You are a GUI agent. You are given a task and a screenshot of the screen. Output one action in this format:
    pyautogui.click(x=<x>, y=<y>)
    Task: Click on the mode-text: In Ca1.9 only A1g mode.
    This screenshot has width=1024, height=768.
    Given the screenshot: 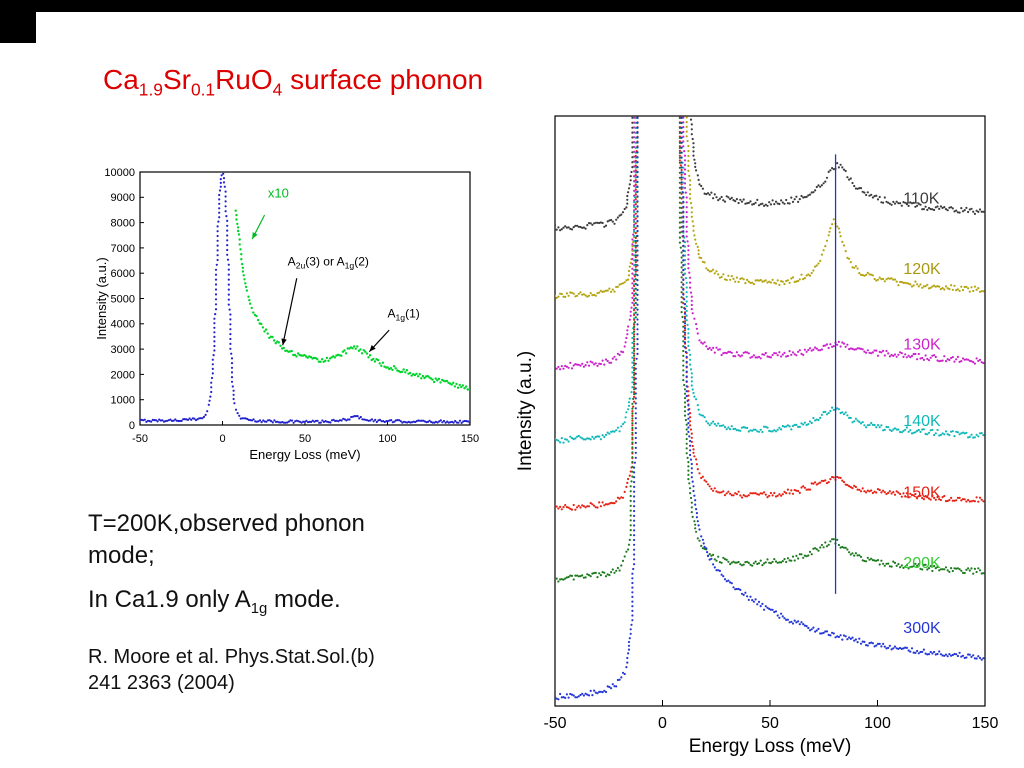 What is the action you would take?
    pyautogui.click(x=214, y=601)
    